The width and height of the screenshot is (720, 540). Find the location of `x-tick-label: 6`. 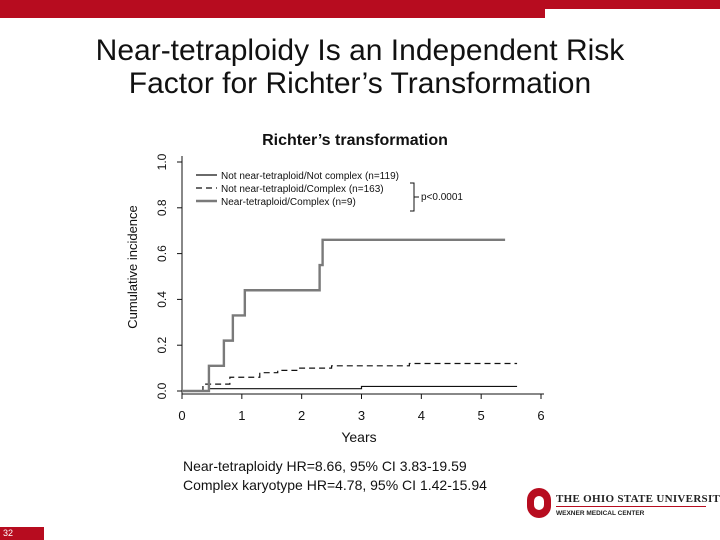

x-tick-label: 6 is located at coordinates (540, 415).